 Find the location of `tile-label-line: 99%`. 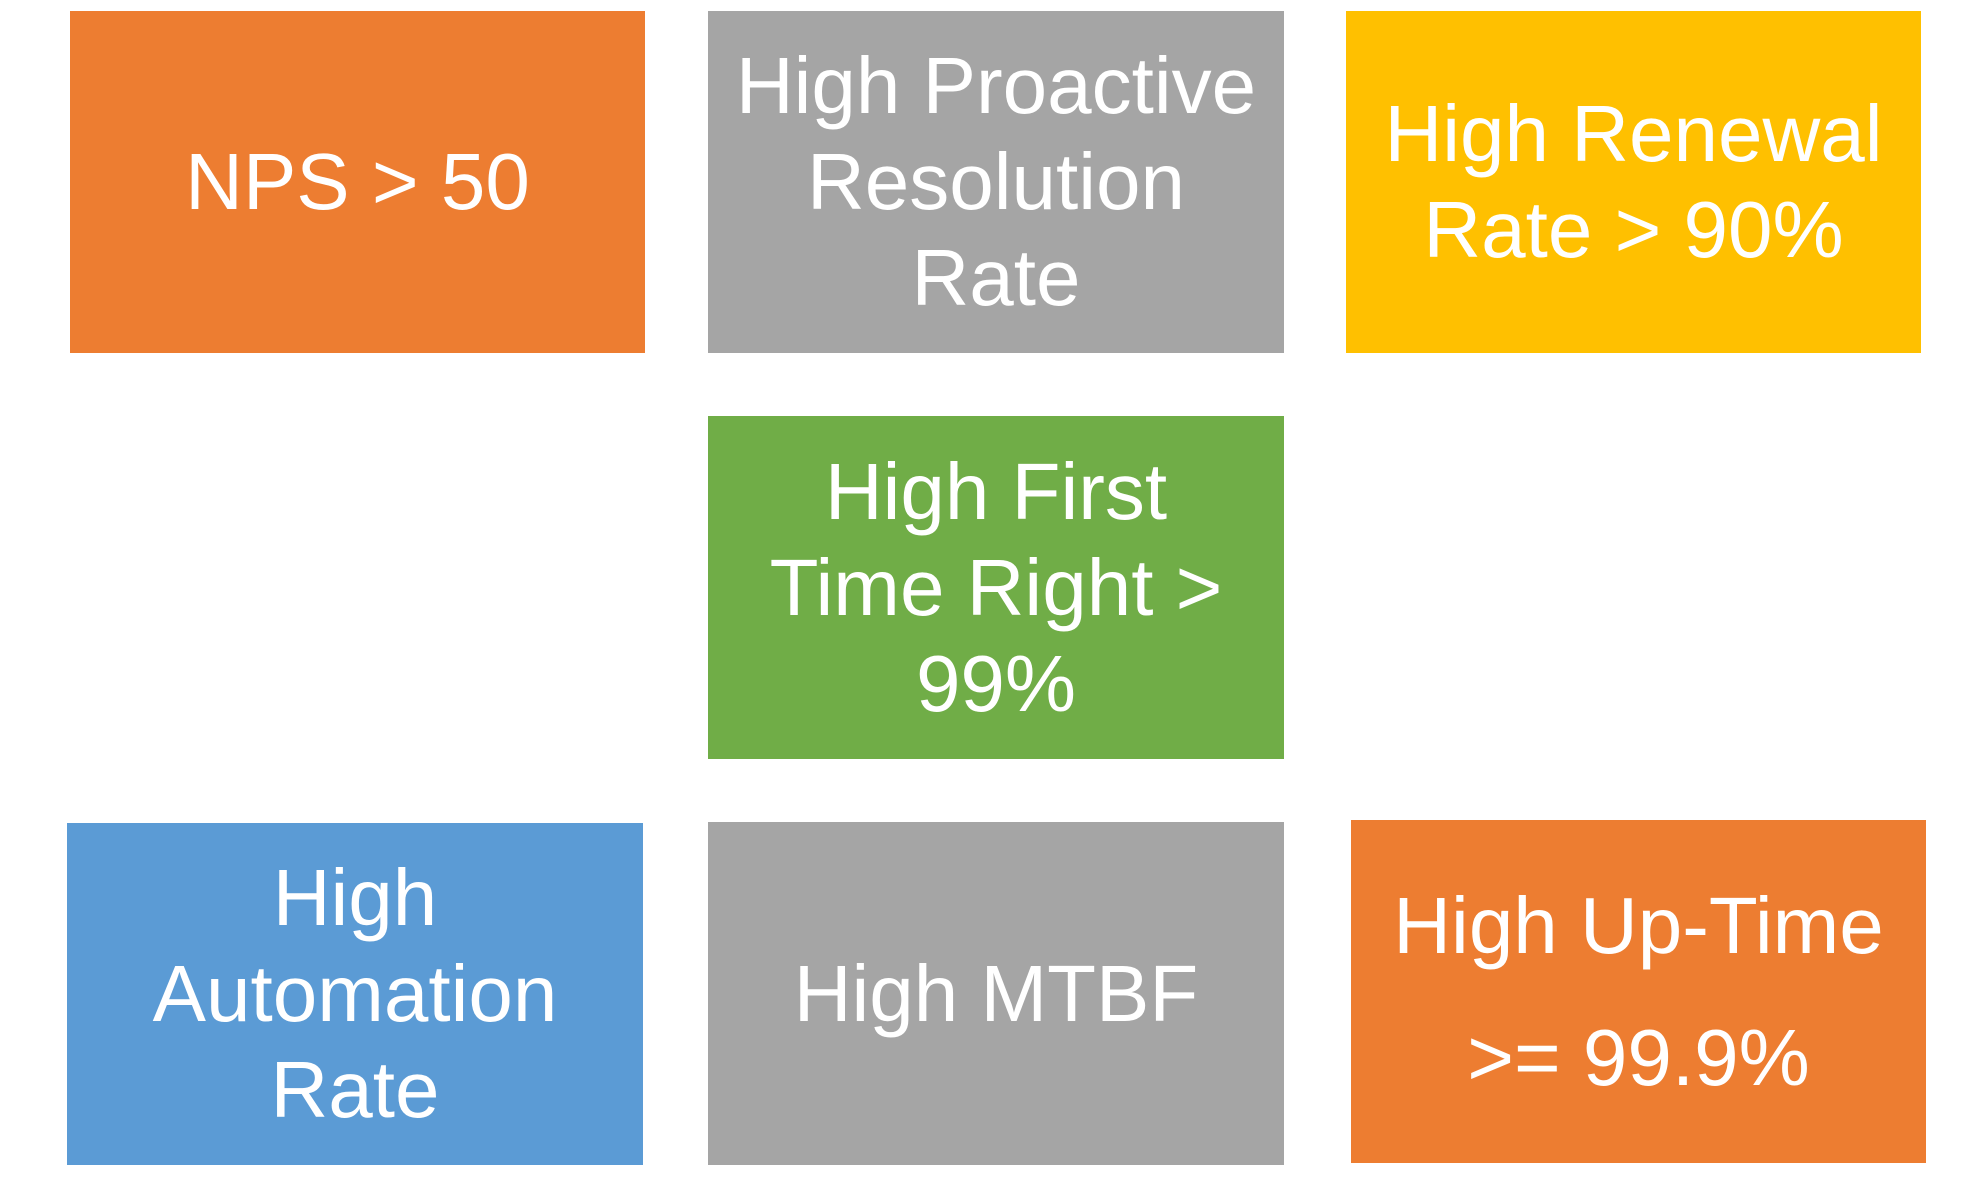

tile-label-line: 99% is located at coordinates (996, 683).